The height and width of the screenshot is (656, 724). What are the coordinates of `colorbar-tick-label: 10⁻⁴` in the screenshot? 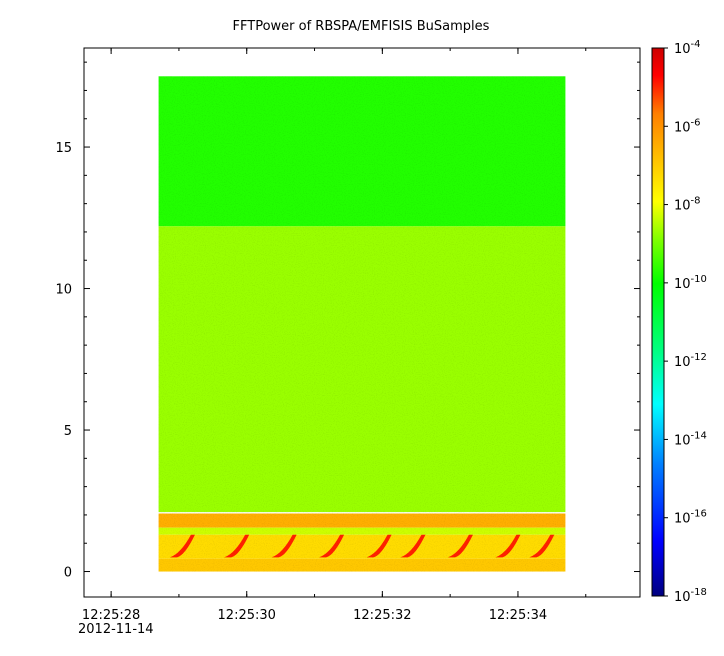 It's located at (687, 48).